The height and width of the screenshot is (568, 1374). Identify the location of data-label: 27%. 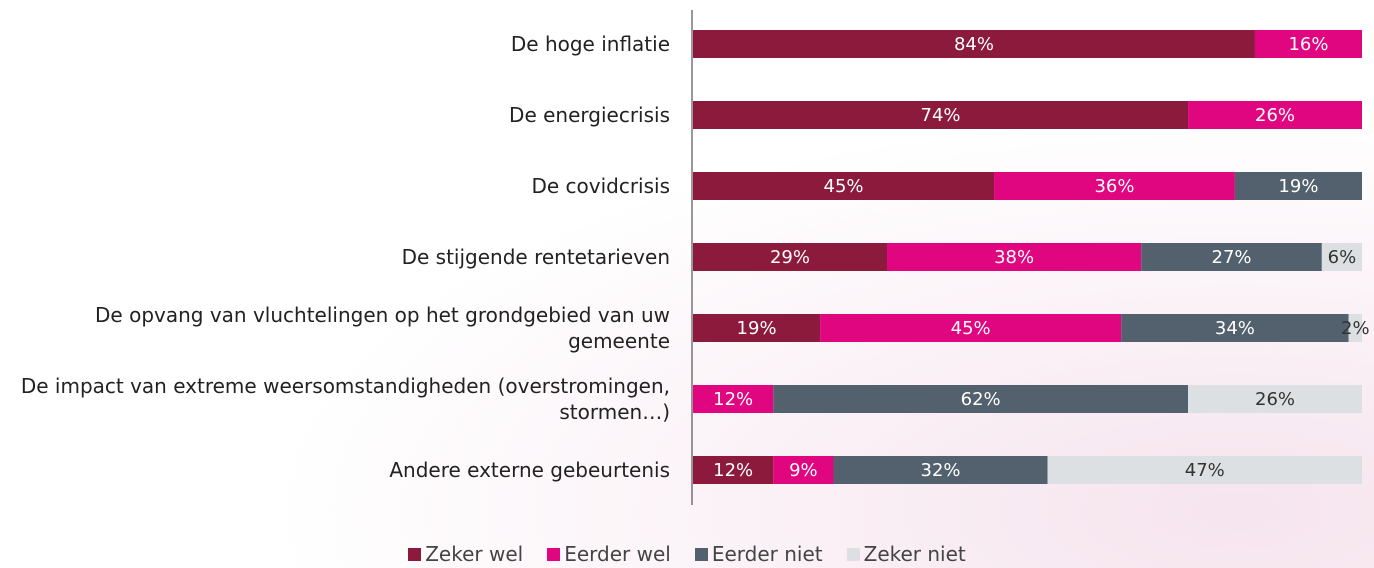
(1232, 257).